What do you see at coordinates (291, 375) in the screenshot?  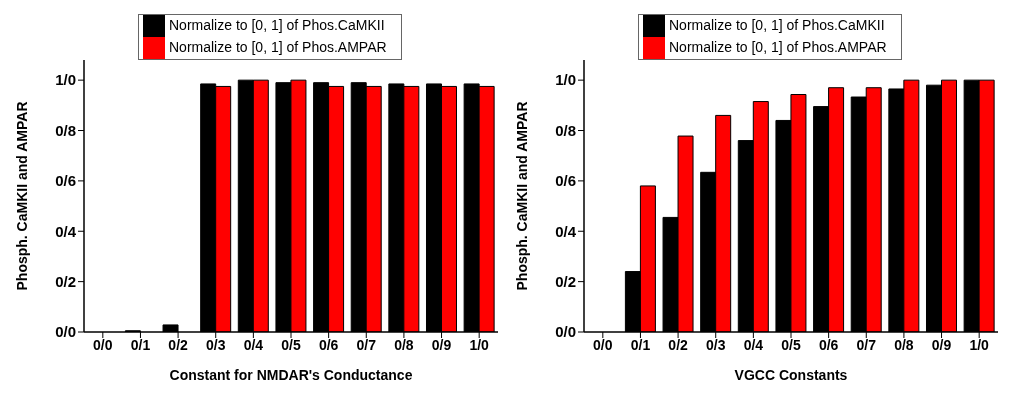 I see `x-axis-title: Constant for NMDAR's Conductance` at bounding box center [291, 375].